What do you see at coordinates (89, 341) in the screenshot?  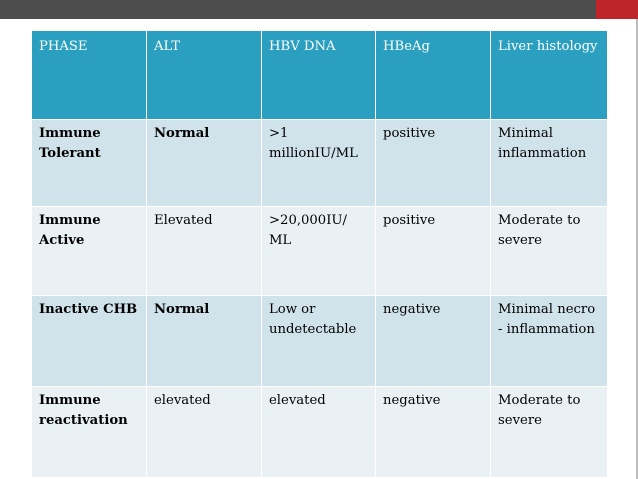 I see `cell-phase: Inactive CHB` at bounding box center [89, 341].